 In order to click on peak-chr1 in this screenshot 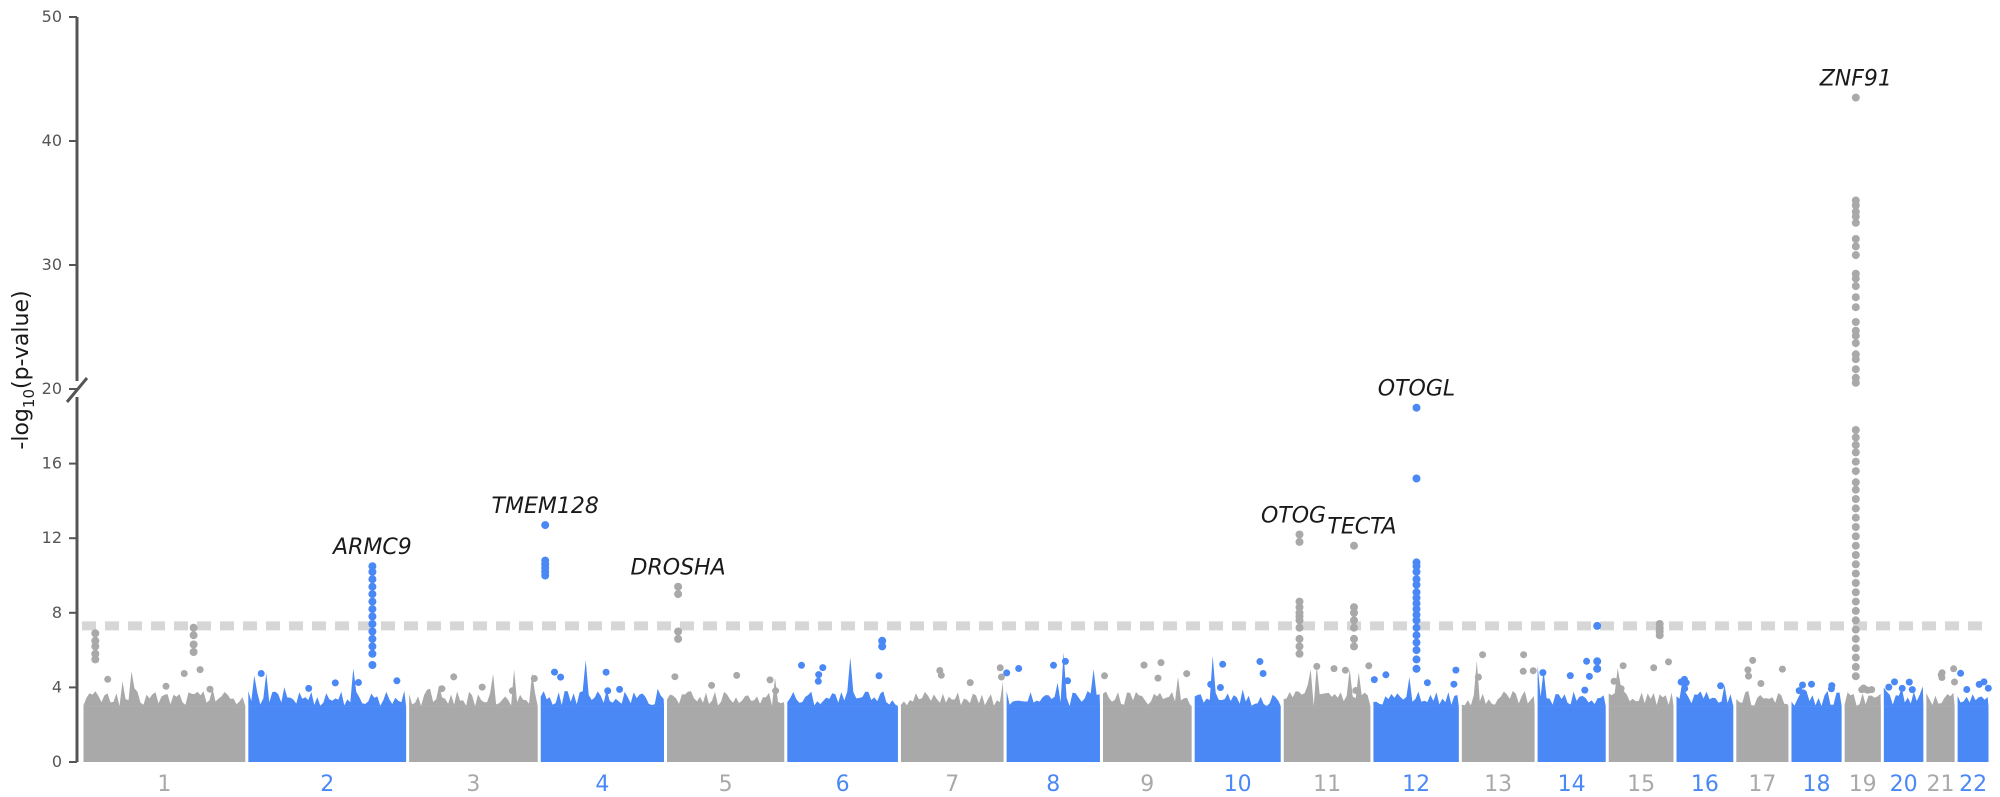, I will do `click(193, 639)`.